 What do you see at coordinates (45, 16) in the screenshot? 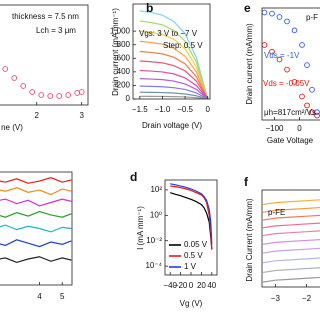
I see `annotation: thickness = 7.5 nm` at bounding box center [45, 16].